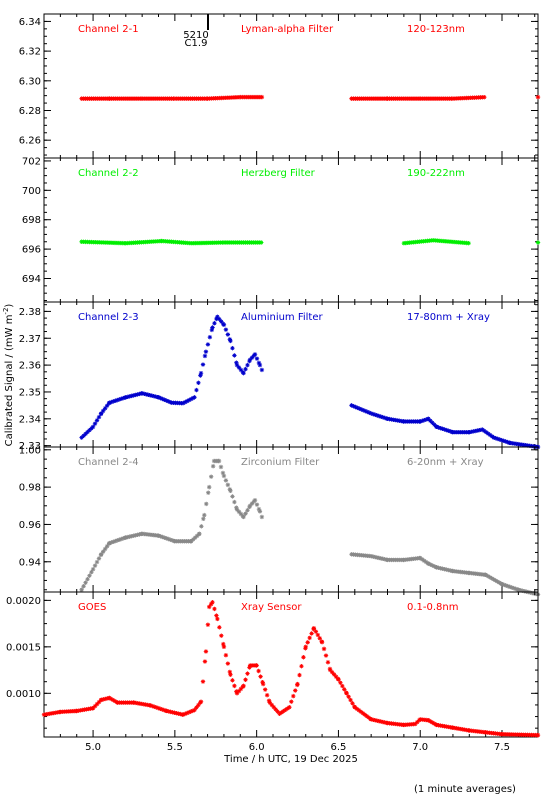 This screenshot has height=800, width=550. I want to click on y-tick-label: 1.00, so click(30, 450).